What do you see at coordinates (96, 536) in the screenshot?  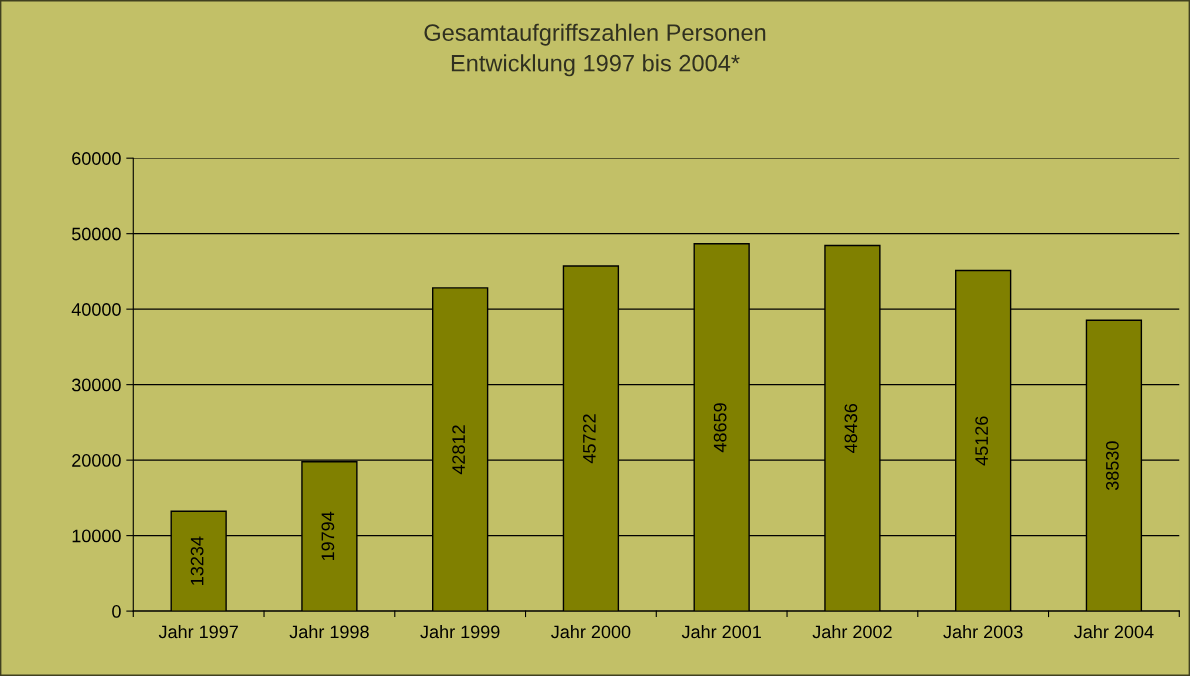 I see `y-tick-label: 10000` at bounding box center [96, 536].